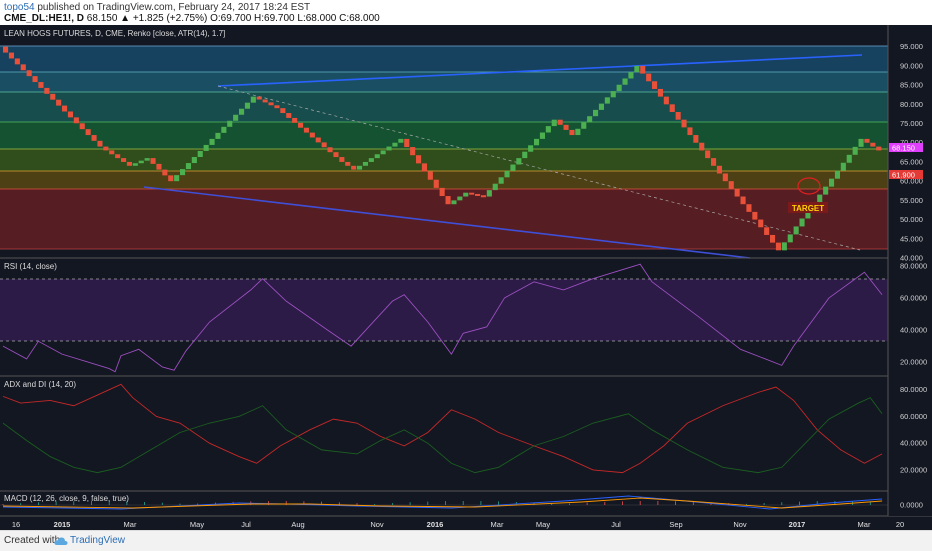 This screenshot has height=551, width=932. What do you see at coordinates (911, 505) in the screenshot?
I see `axis-tick-label: 0.0000` at bounding box center [911, 505].